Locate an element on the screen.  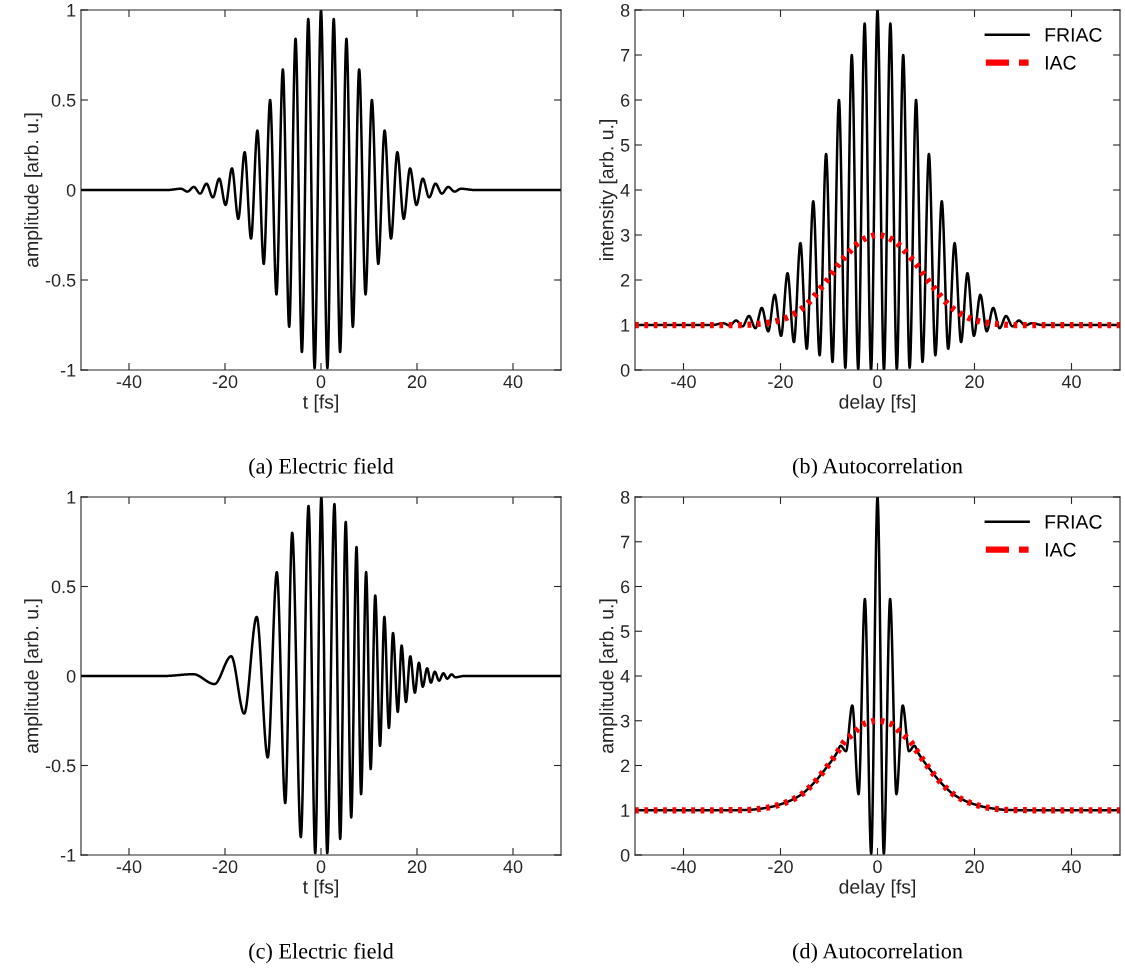
text: (b) Autocorrelation is located at coordinates (878, 468).